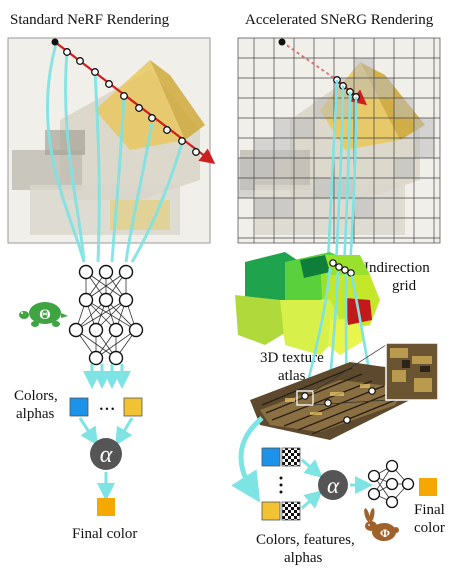 The image size is (467, 575). What do you see at coordinates (339, 20) in the screenshot?
I see `right-title: Accelerated SNeRG Rendering` at bounding box center [339, 20].